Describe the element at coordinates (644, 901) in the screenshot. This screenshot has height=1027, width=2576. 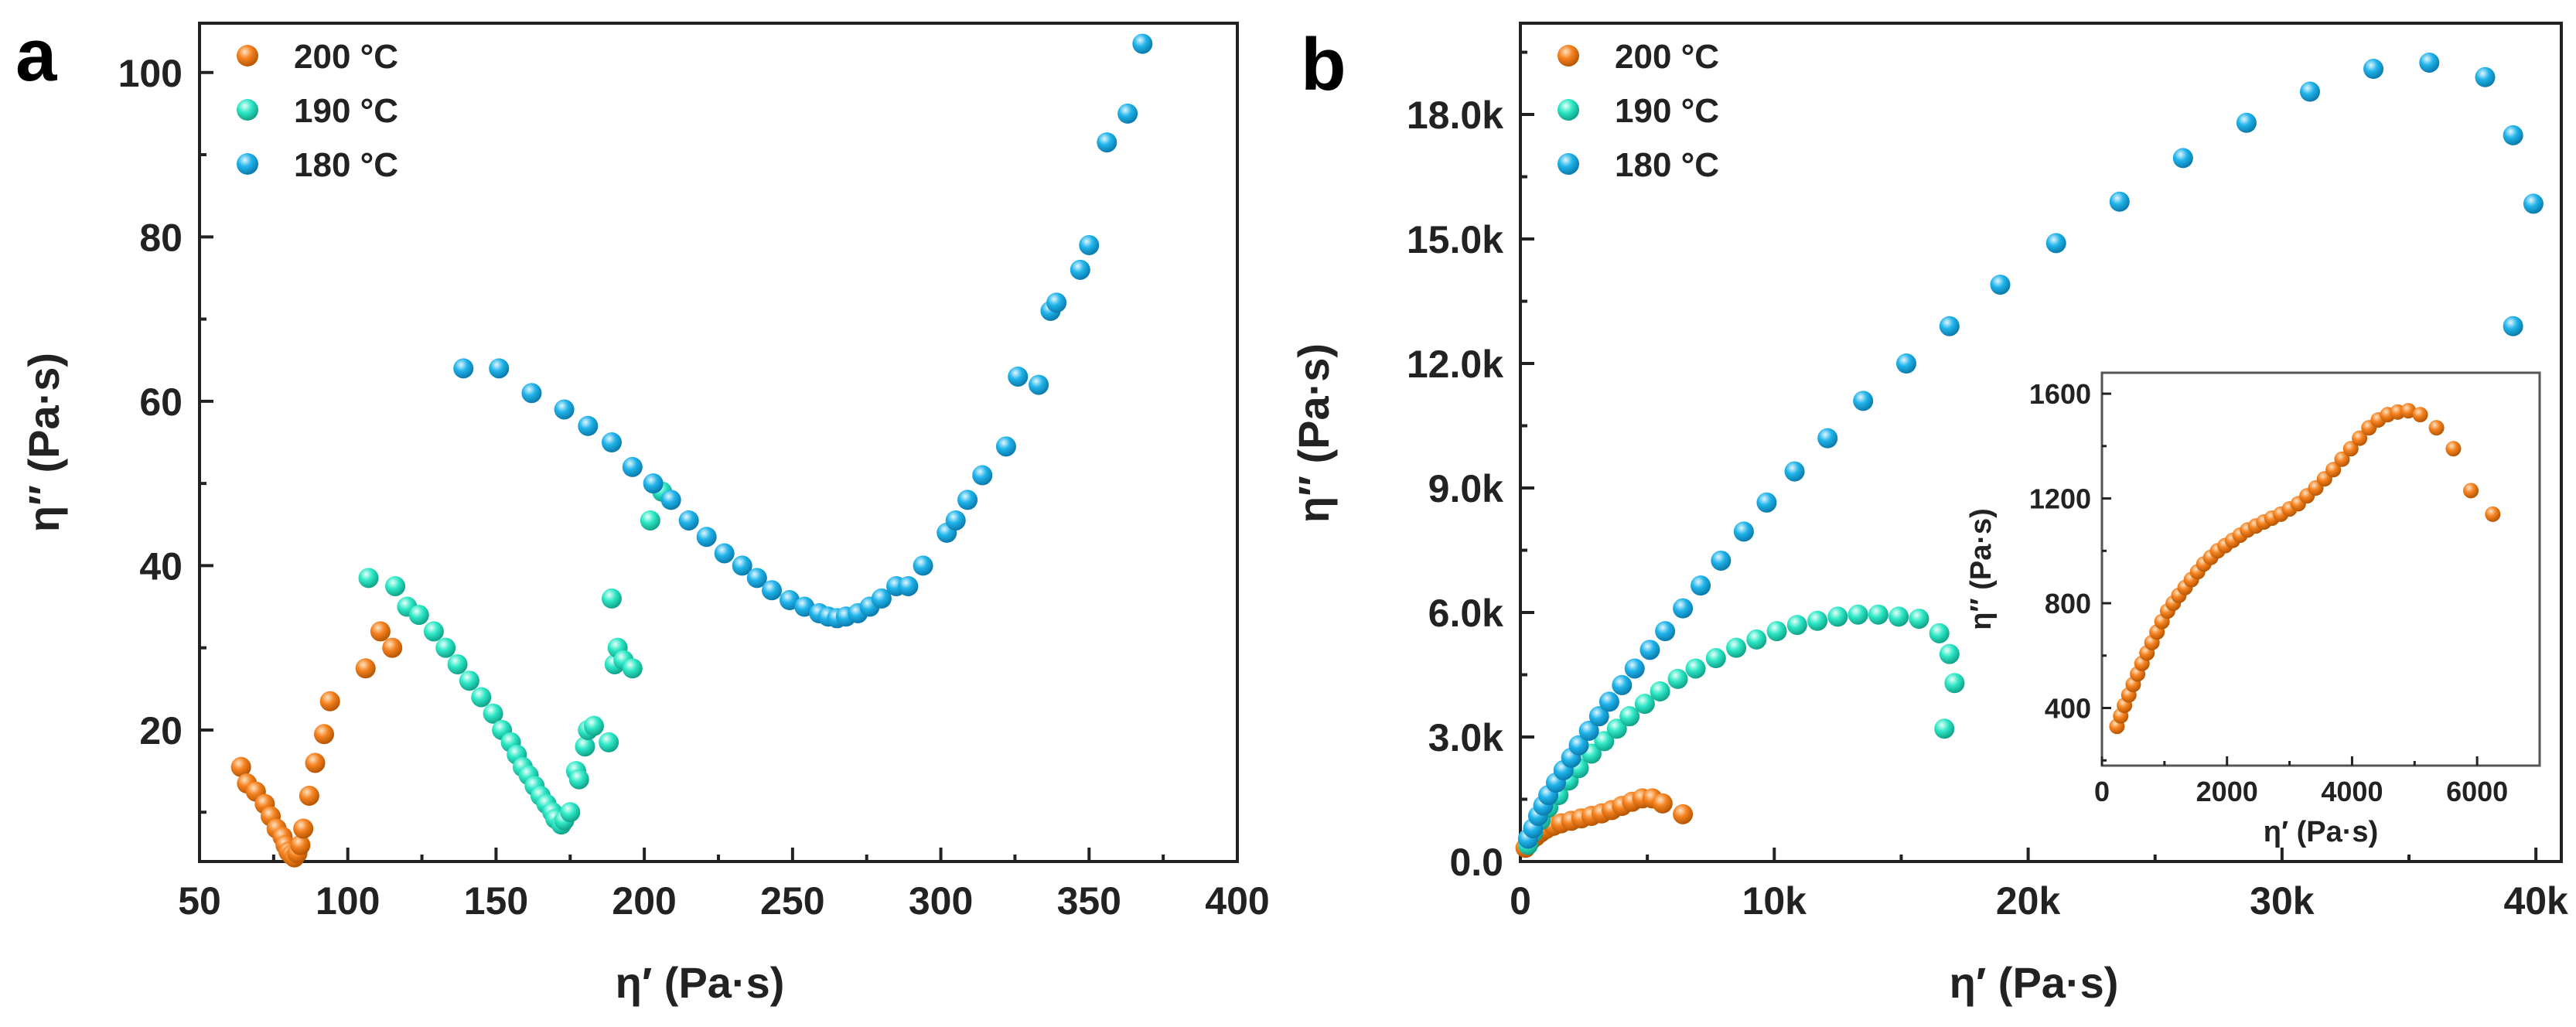
I see `x-tick-label: 200` at that location.